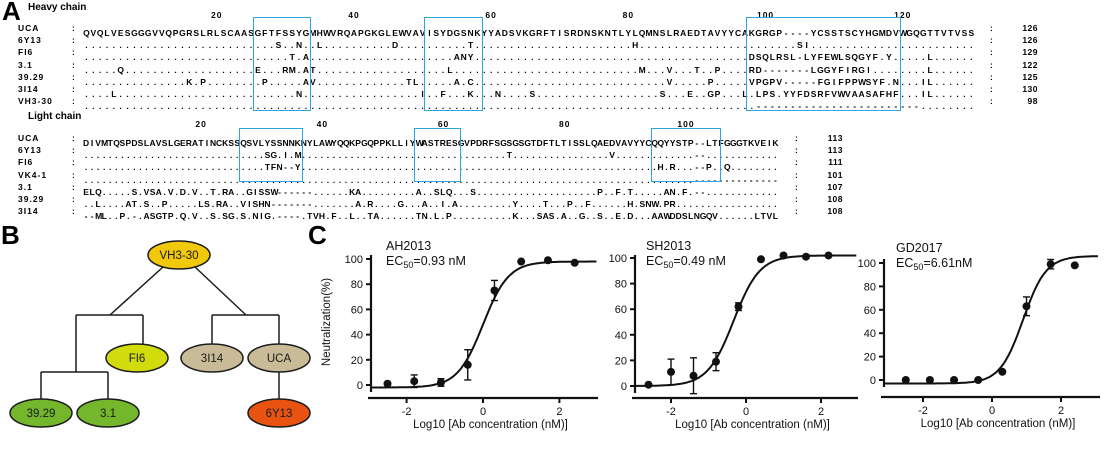 The width and height of the screenshot is (1107, 452). What do you see at coordinates (35, 101) in the screenshot?
I see `sequence-name: VH3-30` at bounding box center [35, 101].